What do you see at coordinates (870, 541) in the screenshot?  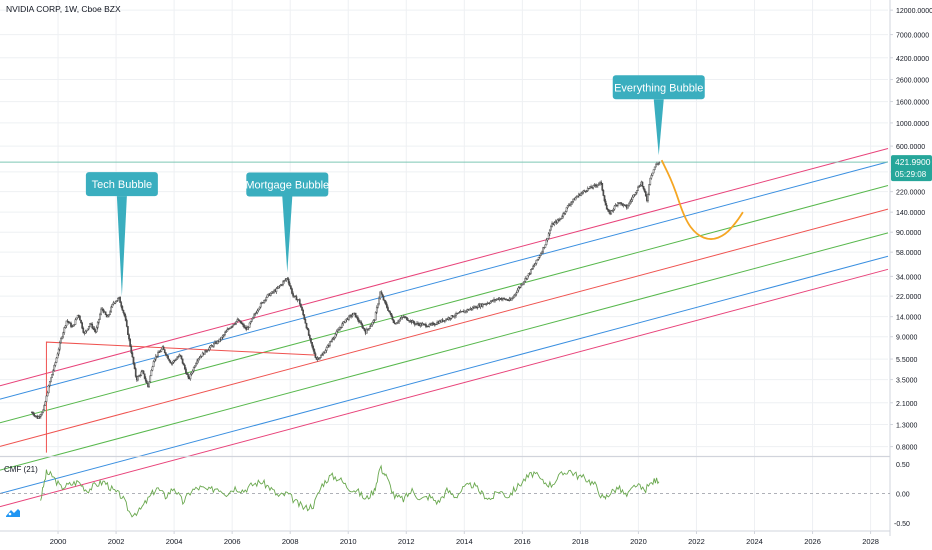 I see `time-tick-label: 2028` at bounding box center [870, 541].